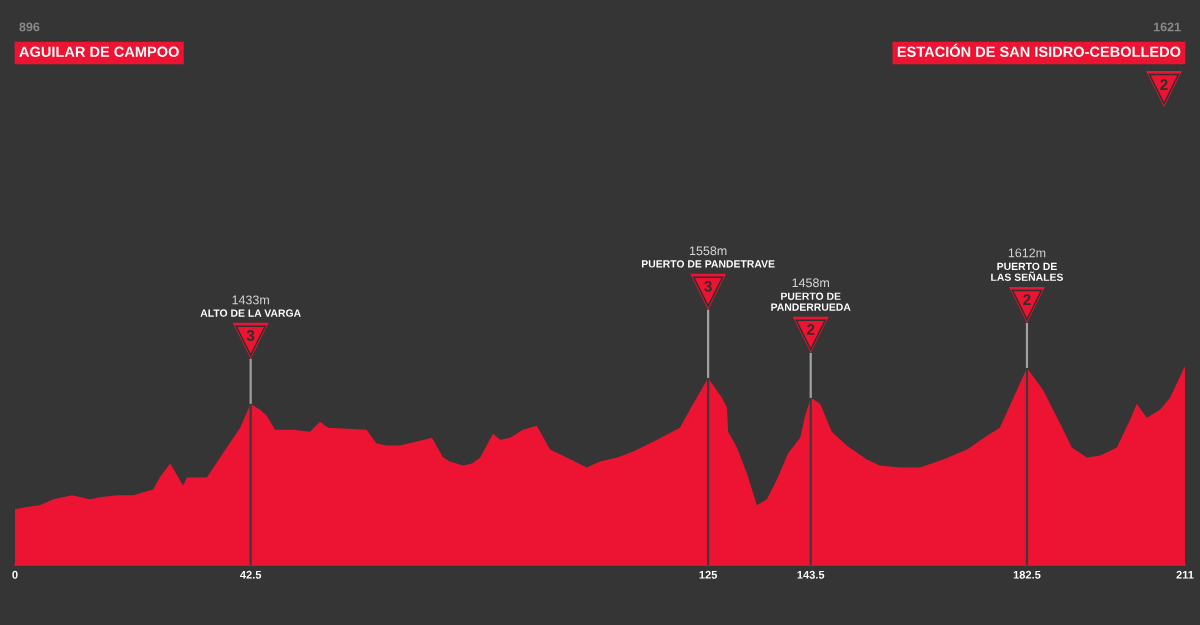 This screenshot has height=625, width=1200. What do you see at coordinates (708, 264) in the screenshot?
I see `text: PUERTO DE PANDETRAVE` at bounding box center [708, 264].